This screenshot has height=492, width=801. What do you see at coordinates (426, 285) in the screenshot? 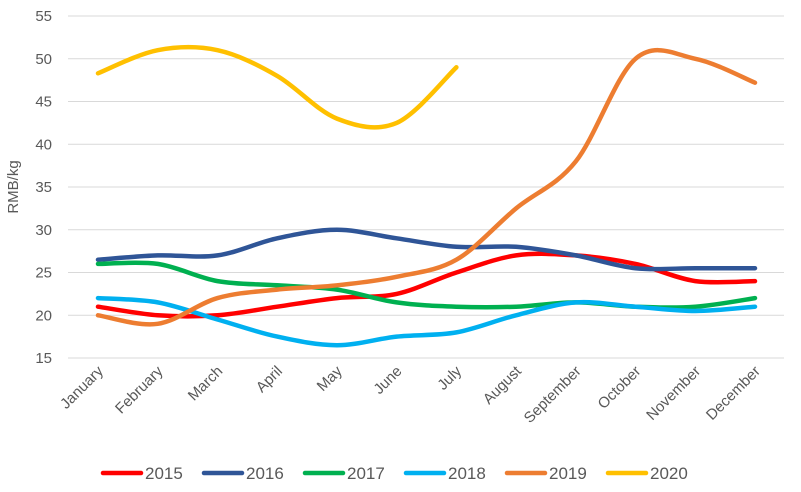
I see `series-line-2015` at bounding box center [426, 285].